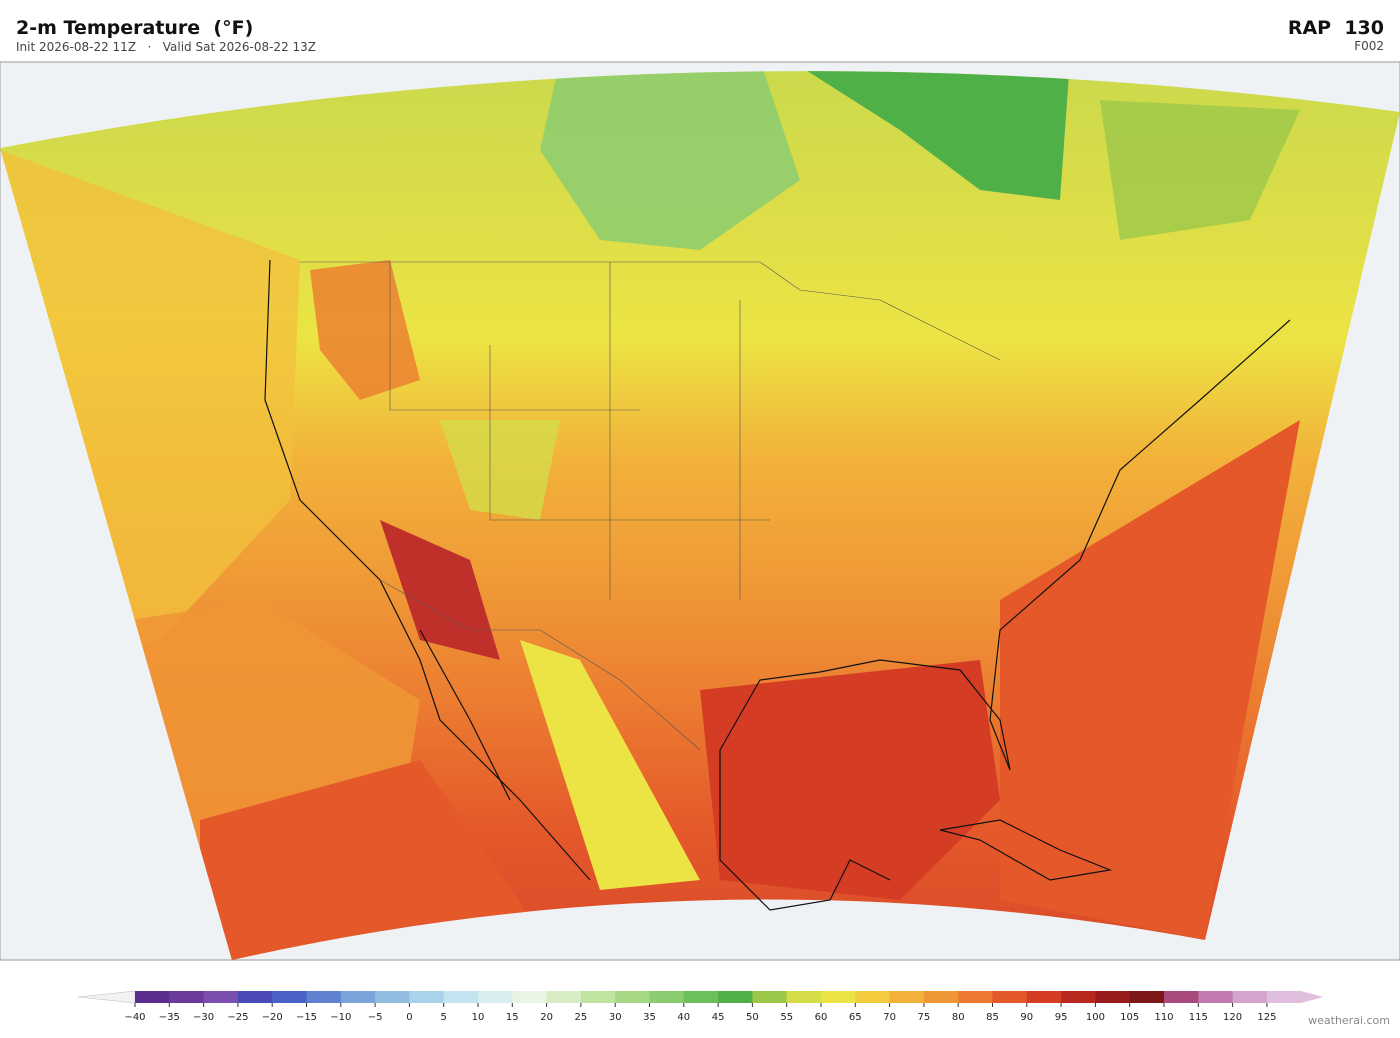  What do you see at coordinates (1349, 1020) in the screenshot?
I see `credit: weatherai.com` at bounding box center [1349, 1020].